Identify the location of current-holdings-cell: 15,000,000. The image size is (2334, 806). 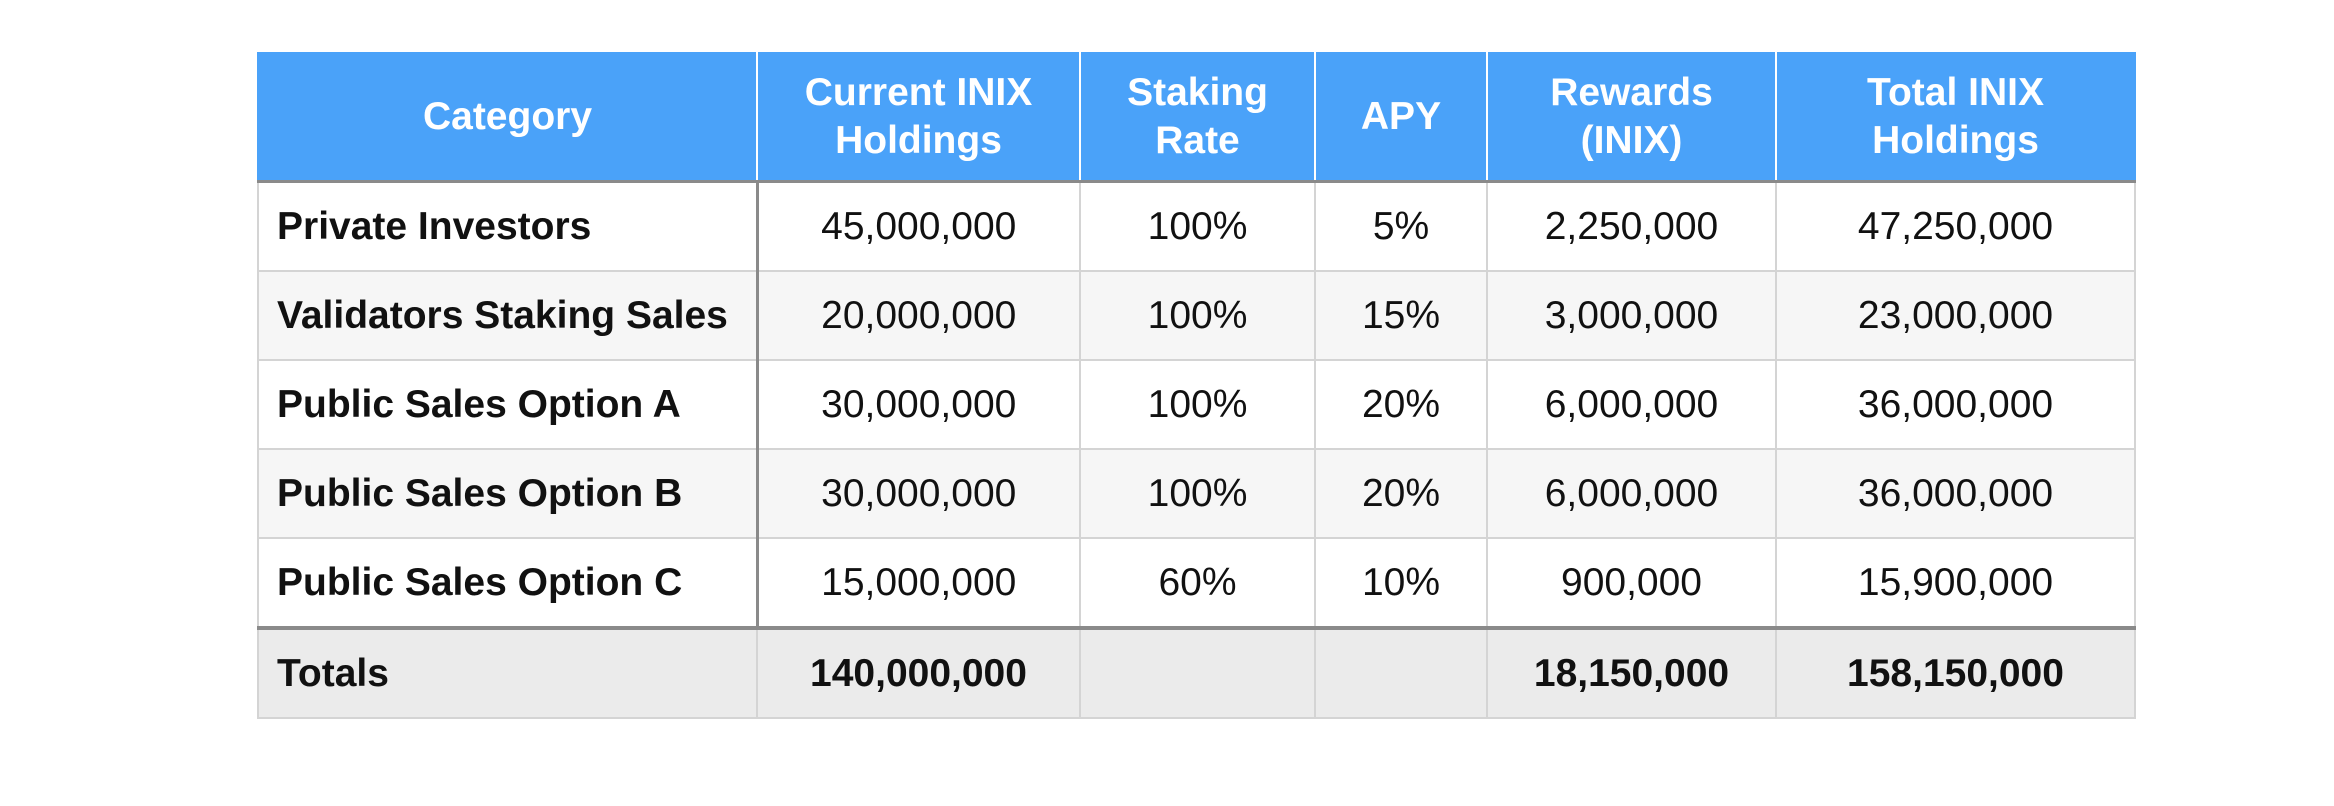
(918, 583).